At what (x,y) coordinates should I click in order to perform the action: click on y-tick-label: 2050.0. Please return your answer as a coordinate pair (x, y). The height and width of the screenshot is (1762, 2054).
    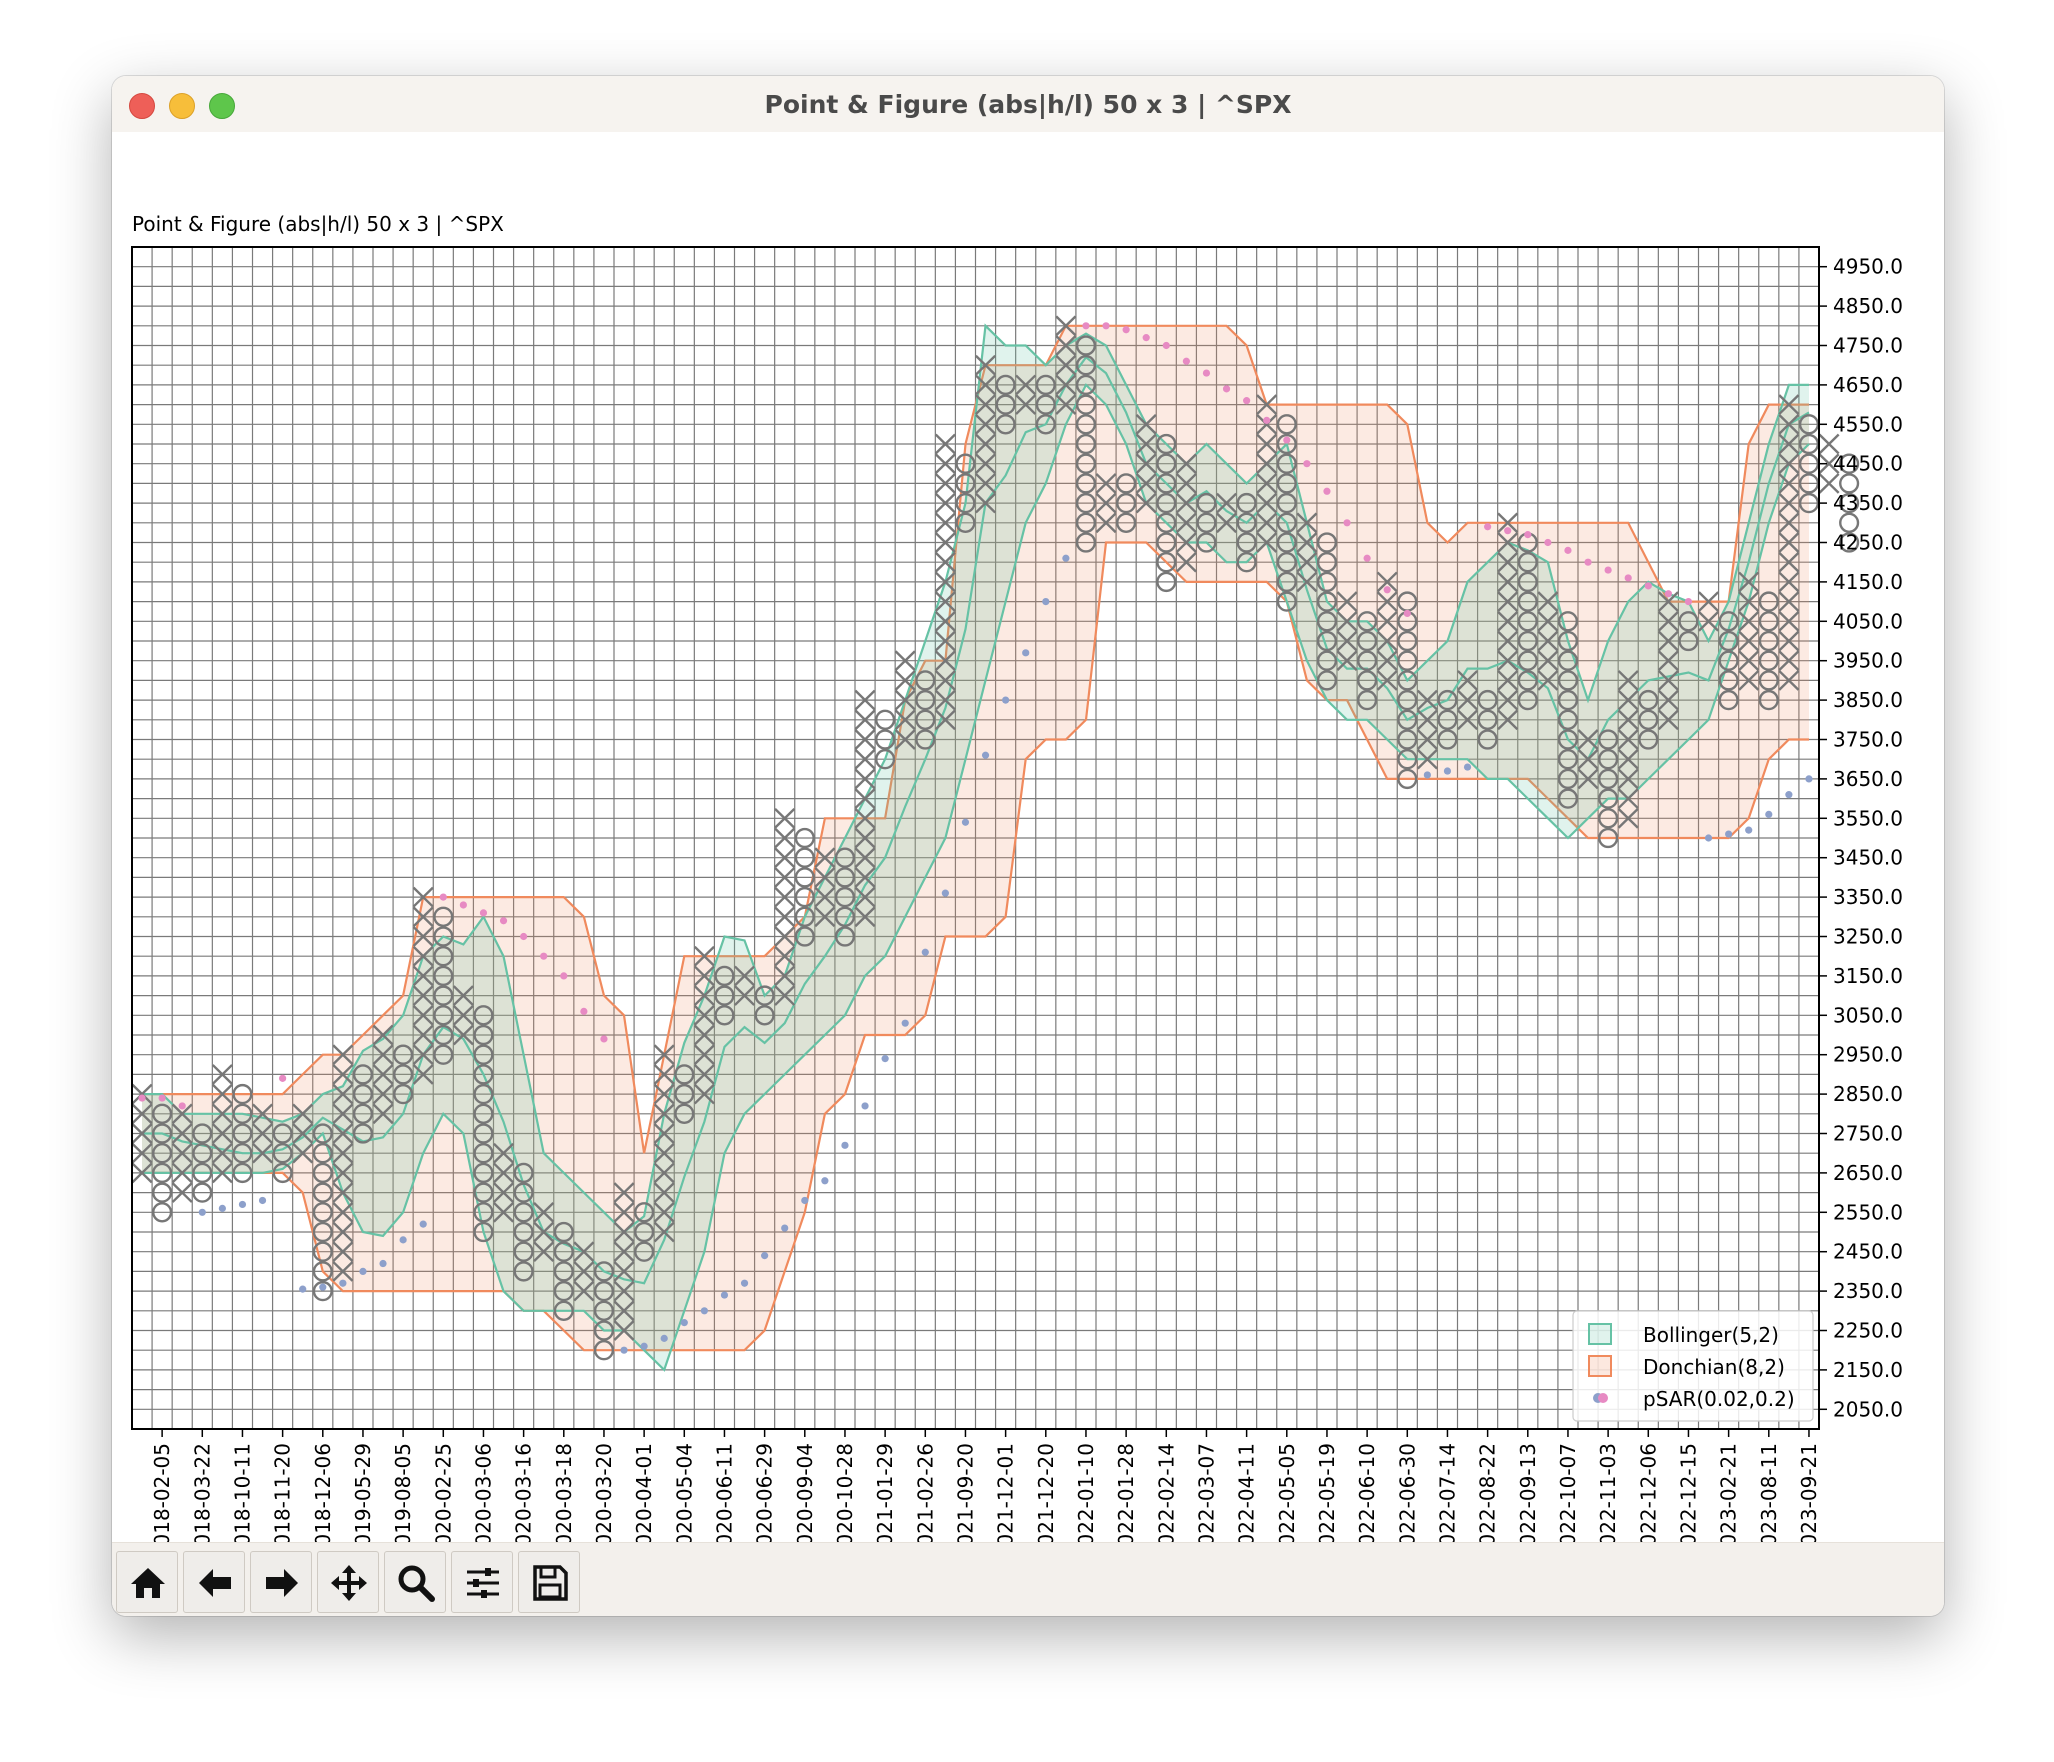
    Looking at the image, I should click on (1868, 1409).